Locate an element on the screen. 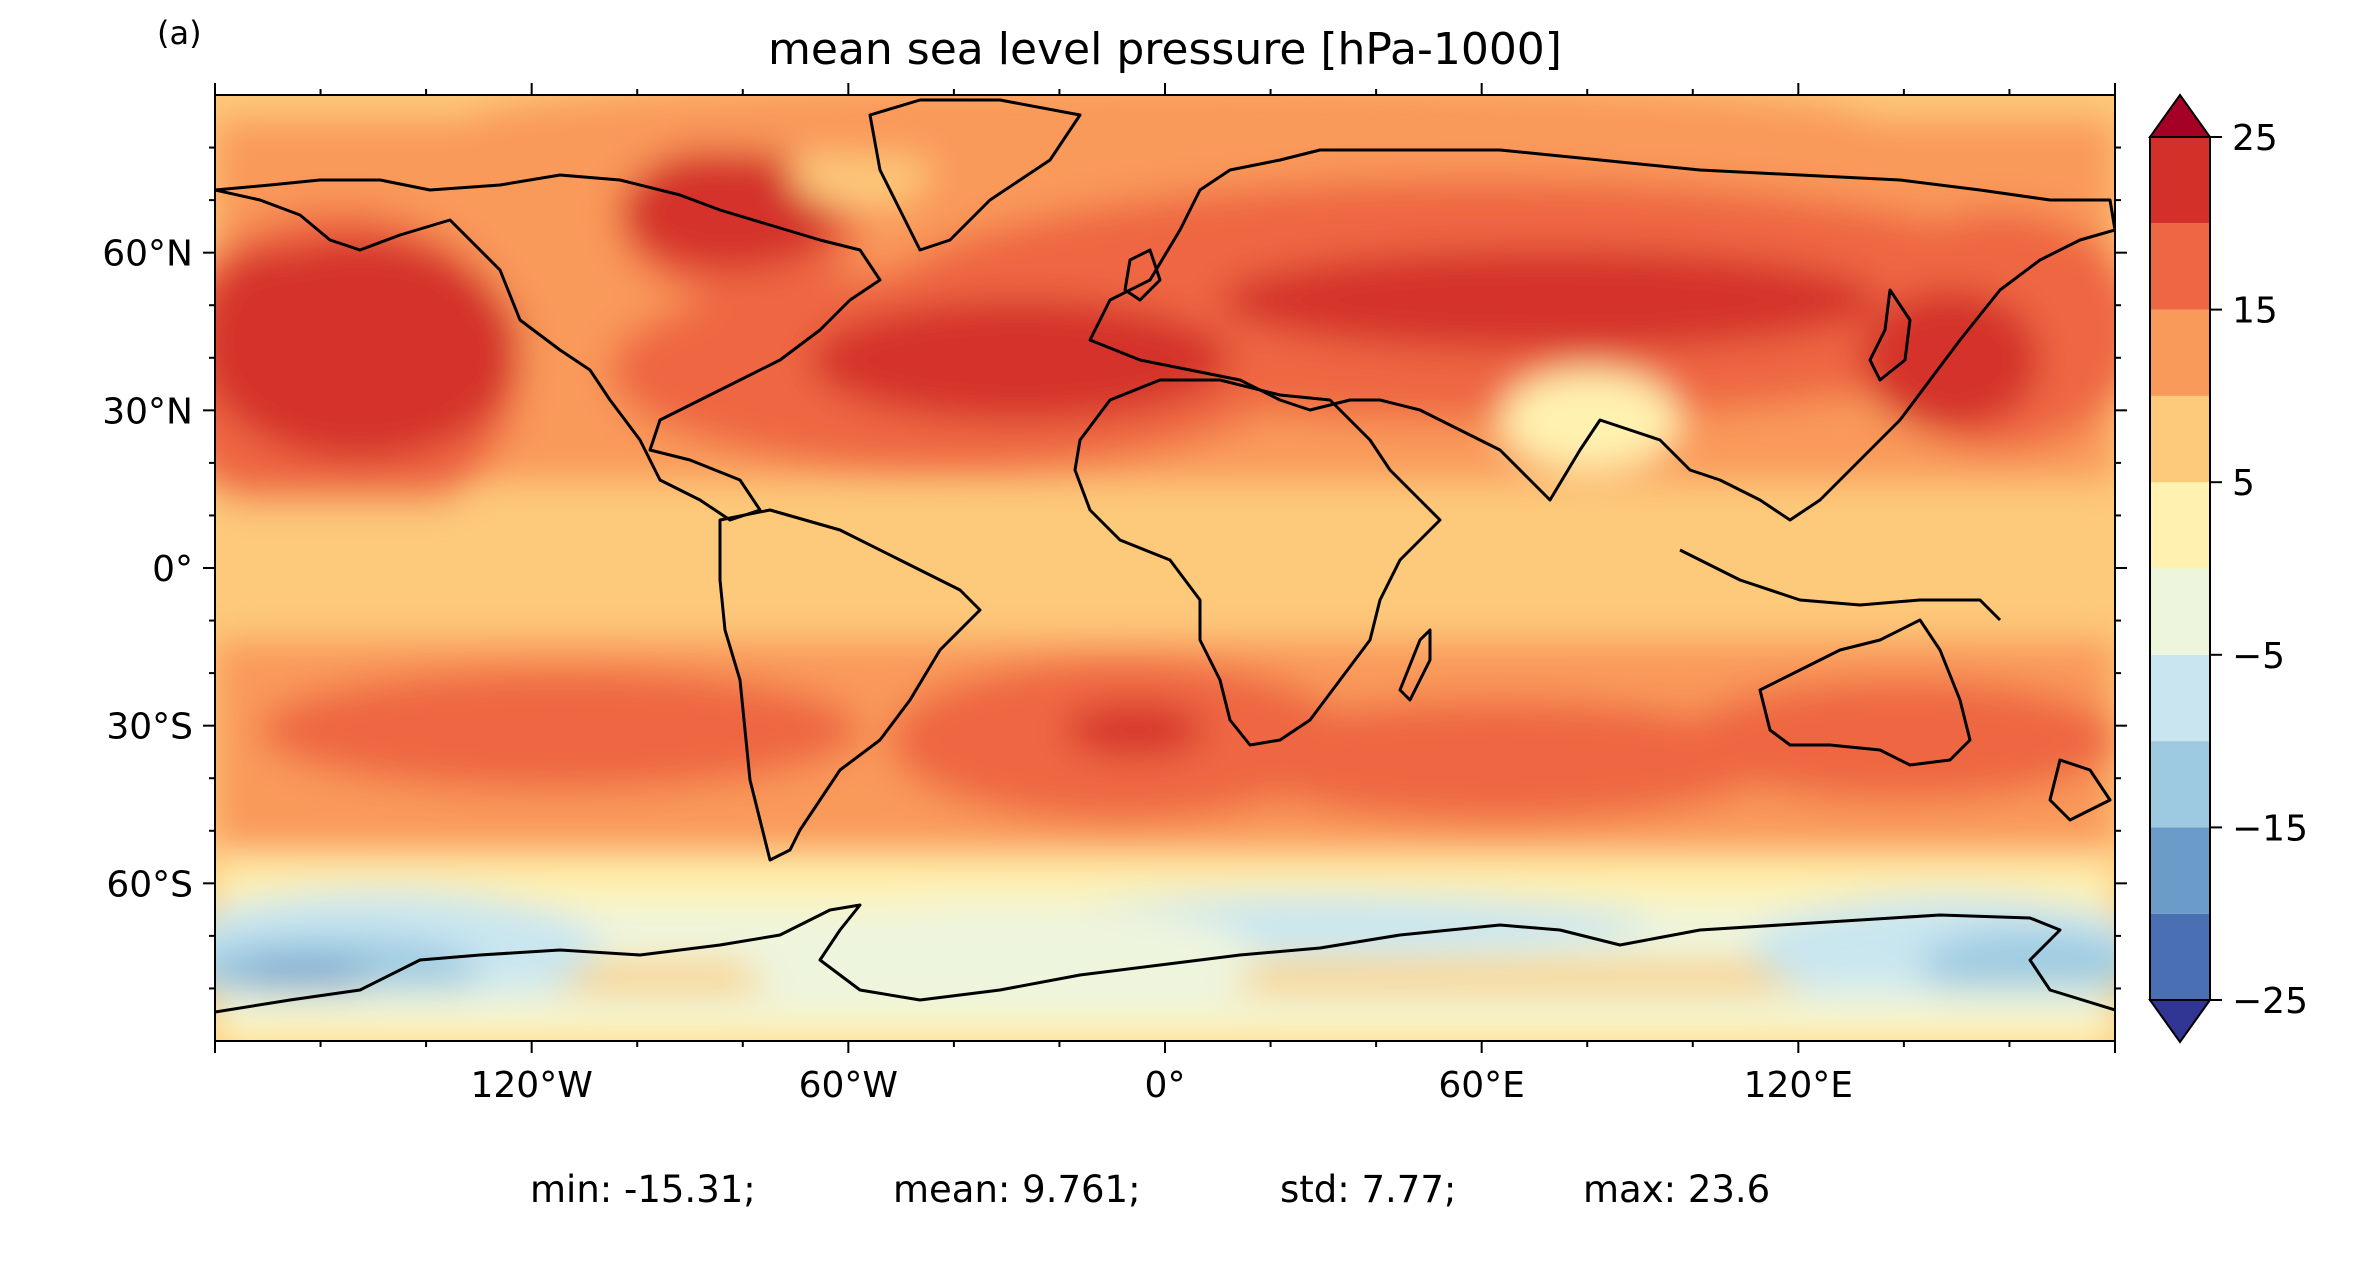 This screenshot has width=2362, height=1263. coast-africa is located at coordinates (1257, 562).